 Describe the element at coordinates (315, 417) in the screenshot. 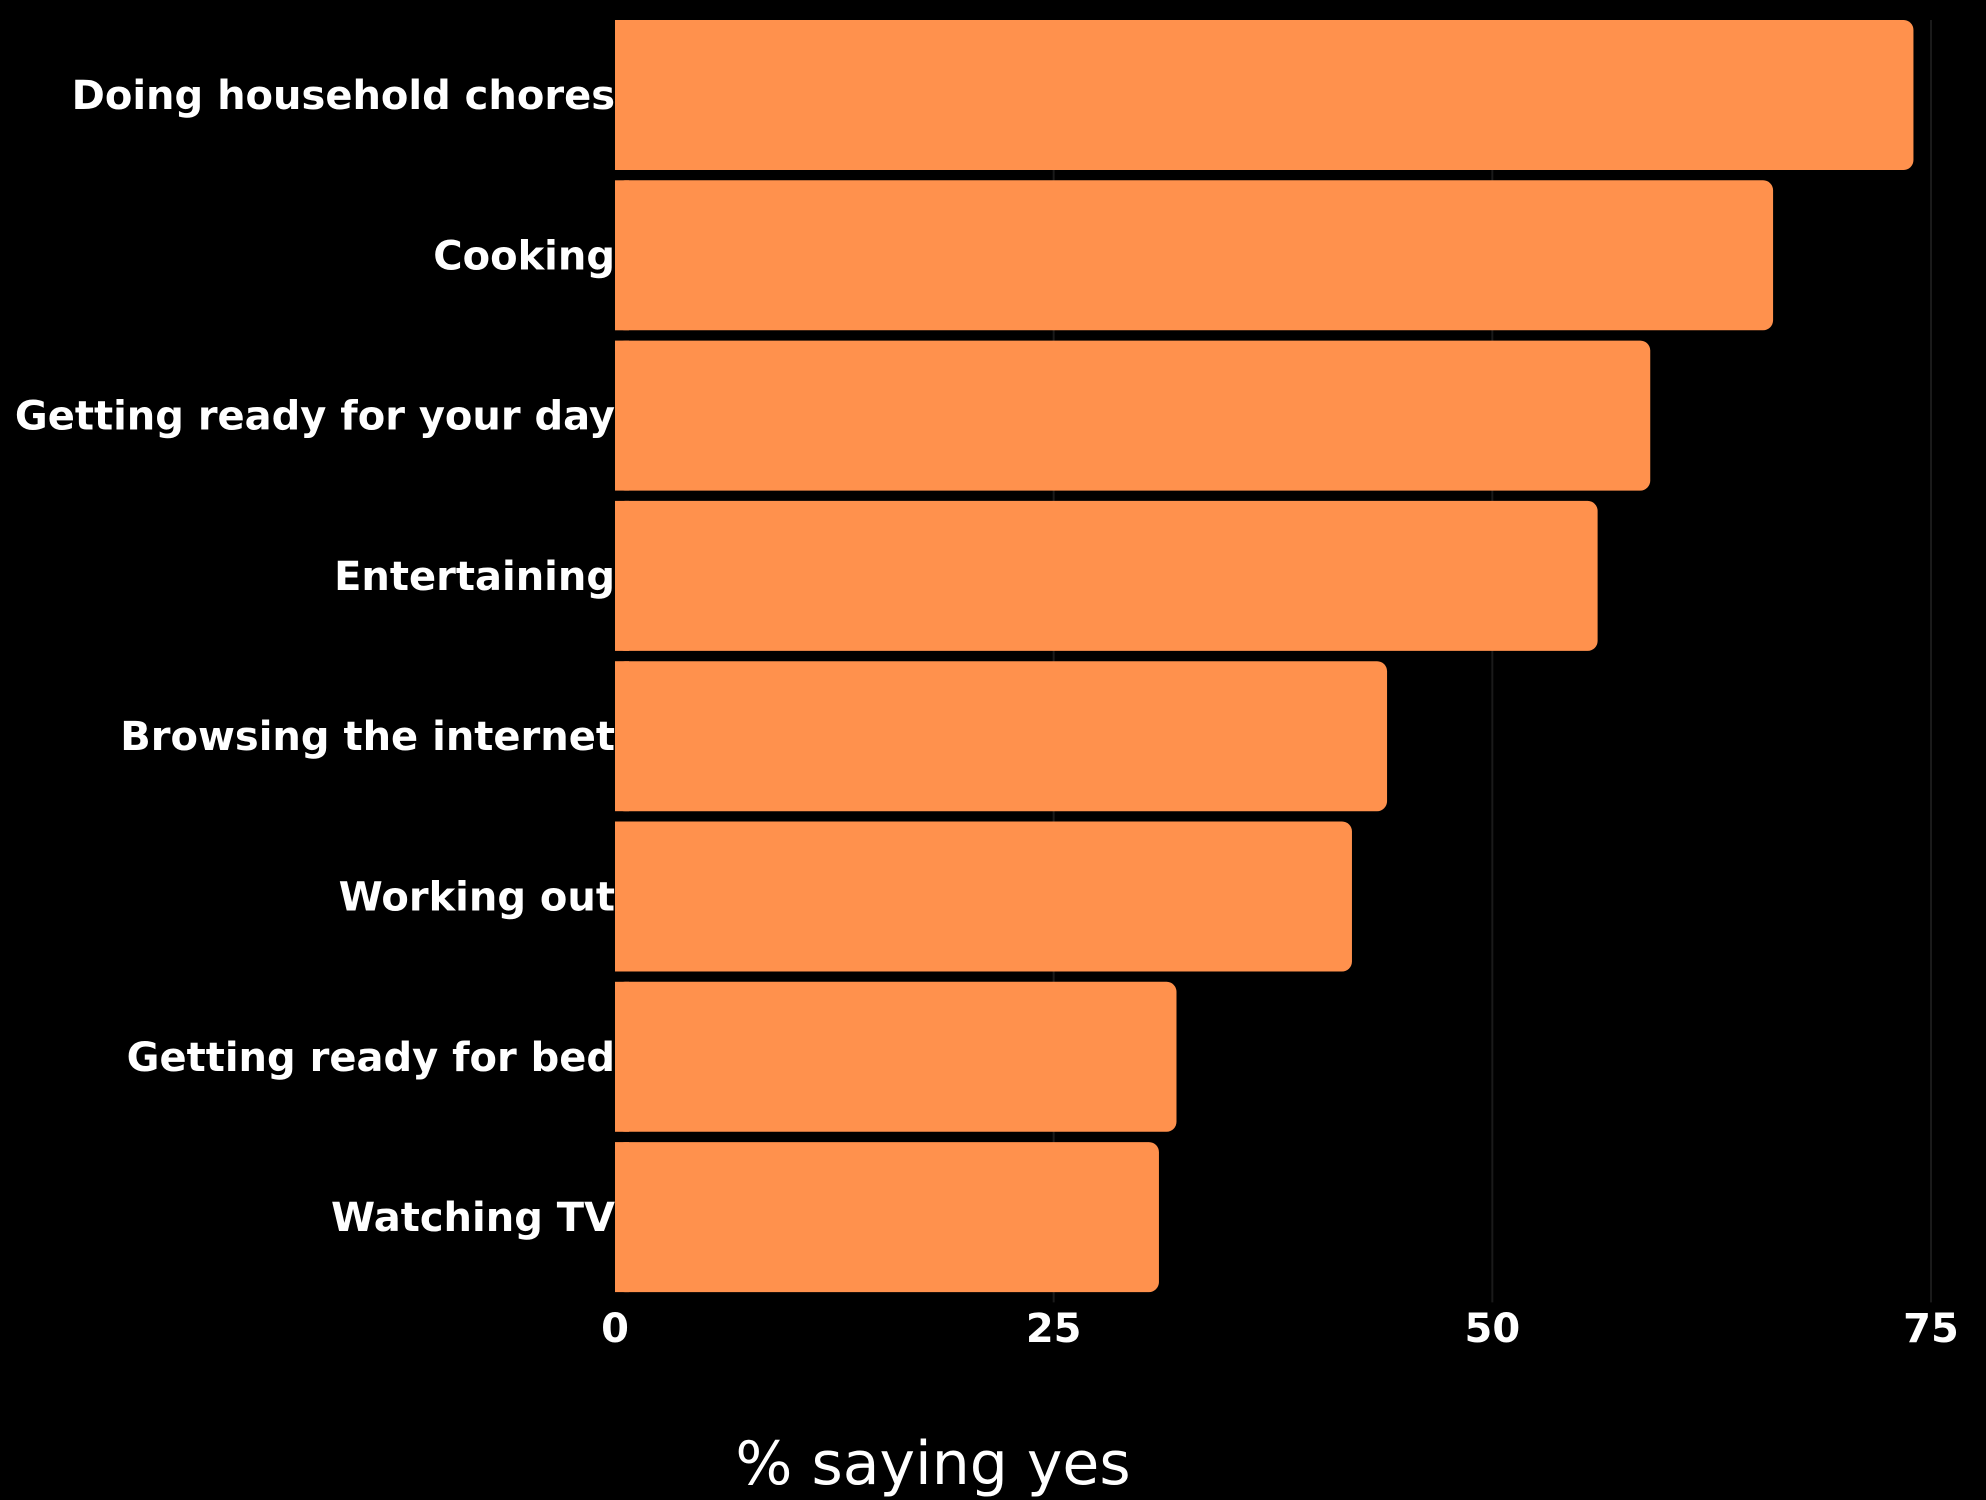

I see `category-label: Getting ready for your day` at that location.